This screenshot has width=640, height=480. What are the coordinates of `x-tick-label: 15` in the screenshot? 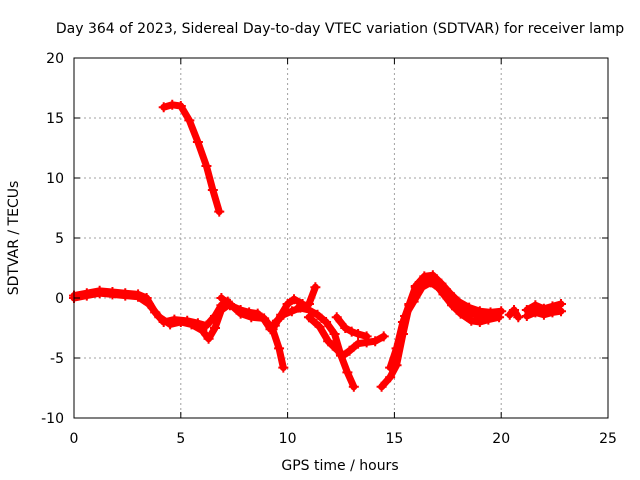 It's located at (394, 439).